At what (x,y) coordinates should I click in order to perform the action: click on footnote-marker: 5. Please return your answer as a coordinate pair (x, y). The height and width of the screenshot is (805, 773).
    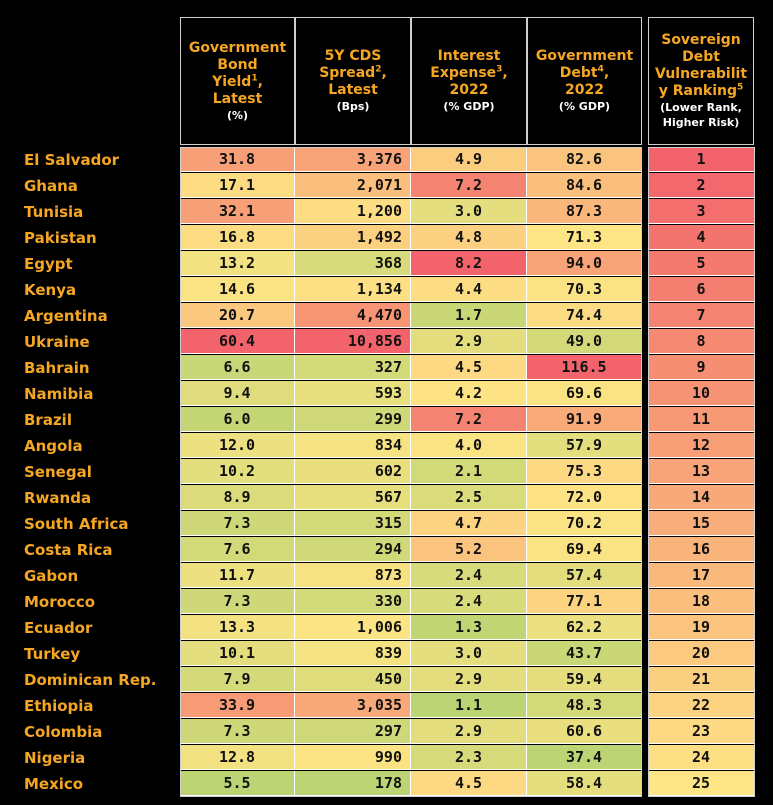
    Looking at the image, I should click on (740, 87).